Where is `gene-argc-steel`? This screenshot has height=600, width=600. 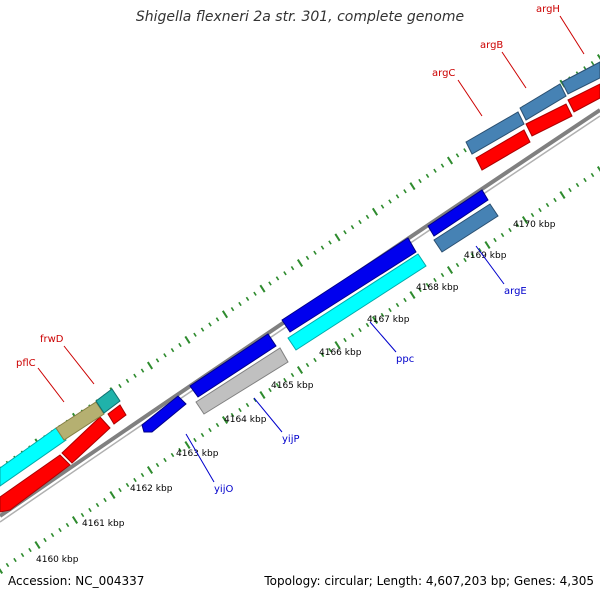 gene-argc-steel is located at coordinates (495, 133).